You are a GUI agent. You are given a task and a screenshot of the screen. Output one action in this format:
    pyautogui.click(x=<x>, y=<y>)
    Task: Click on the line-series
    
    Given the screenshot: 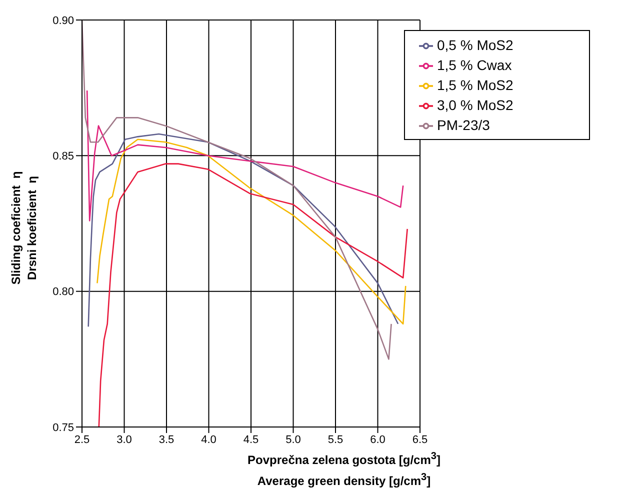 What is the action you would take?
    pyautogui.click(x=245, y=156)
    